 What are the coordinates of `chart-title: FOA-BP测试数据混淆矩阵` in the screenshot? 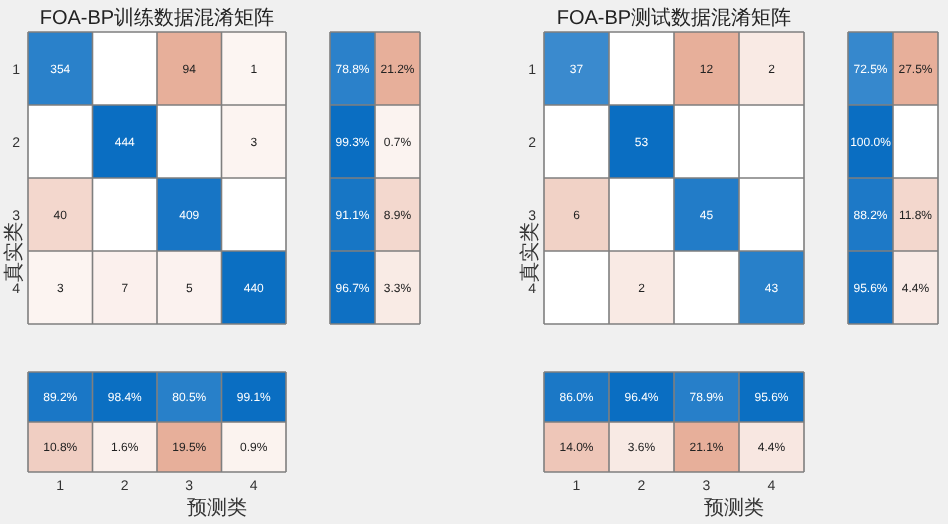 It's located at (674, 18).